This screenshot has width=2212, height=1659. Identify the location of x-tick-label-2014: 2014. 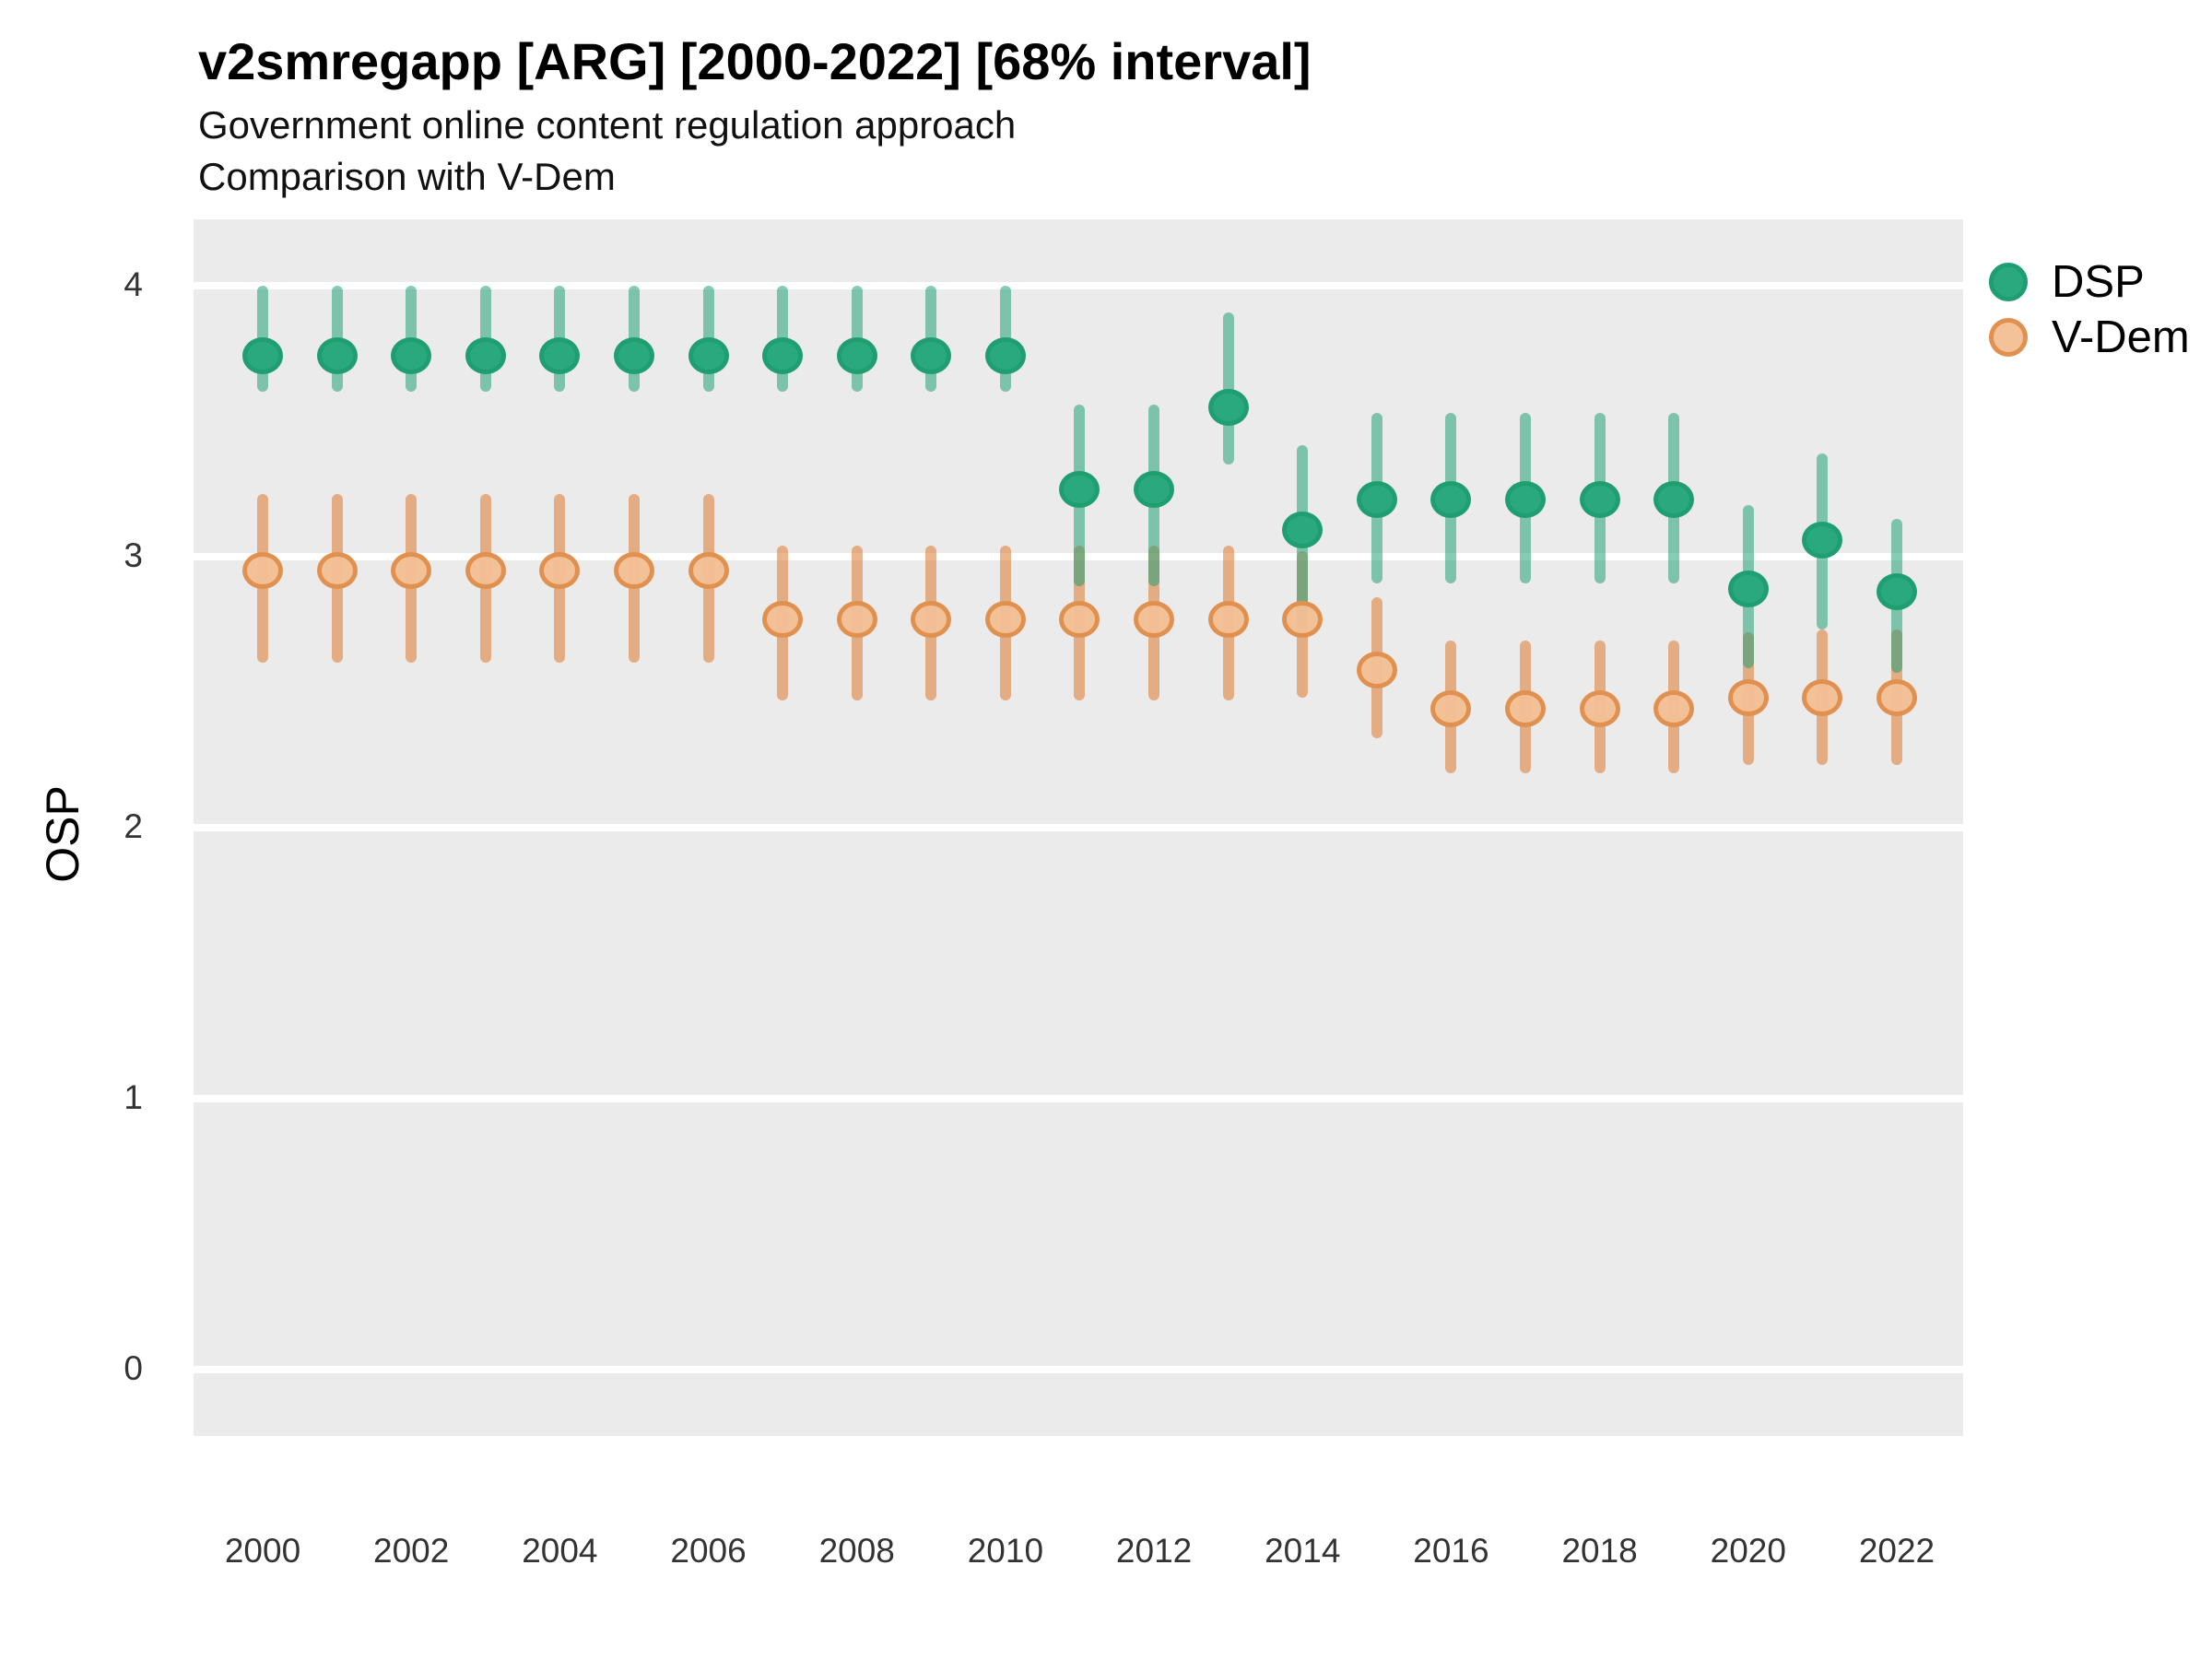
(1303, 1551).